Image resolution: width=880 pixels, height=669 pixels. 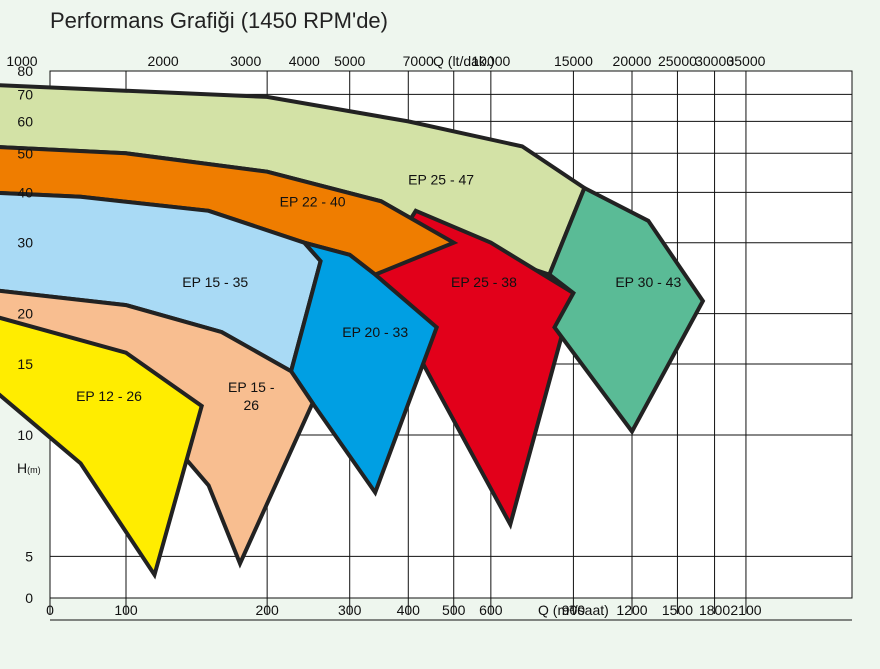 What do you see at coordinates (632, 61) in the screenshot?
I see `top-tick-label: 20000` at bounding box center [632, 61].